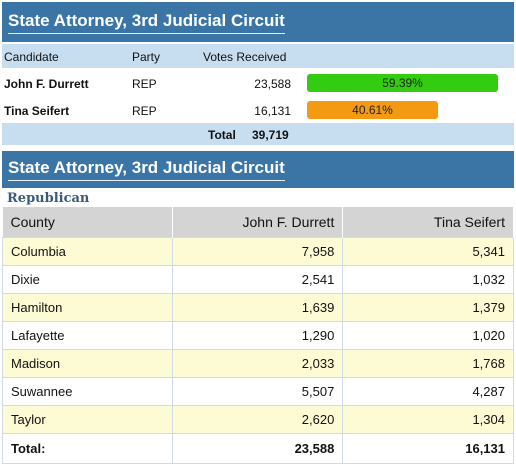  I want to click on candidate2-votes-cell: 1,379, so click(428, 307).